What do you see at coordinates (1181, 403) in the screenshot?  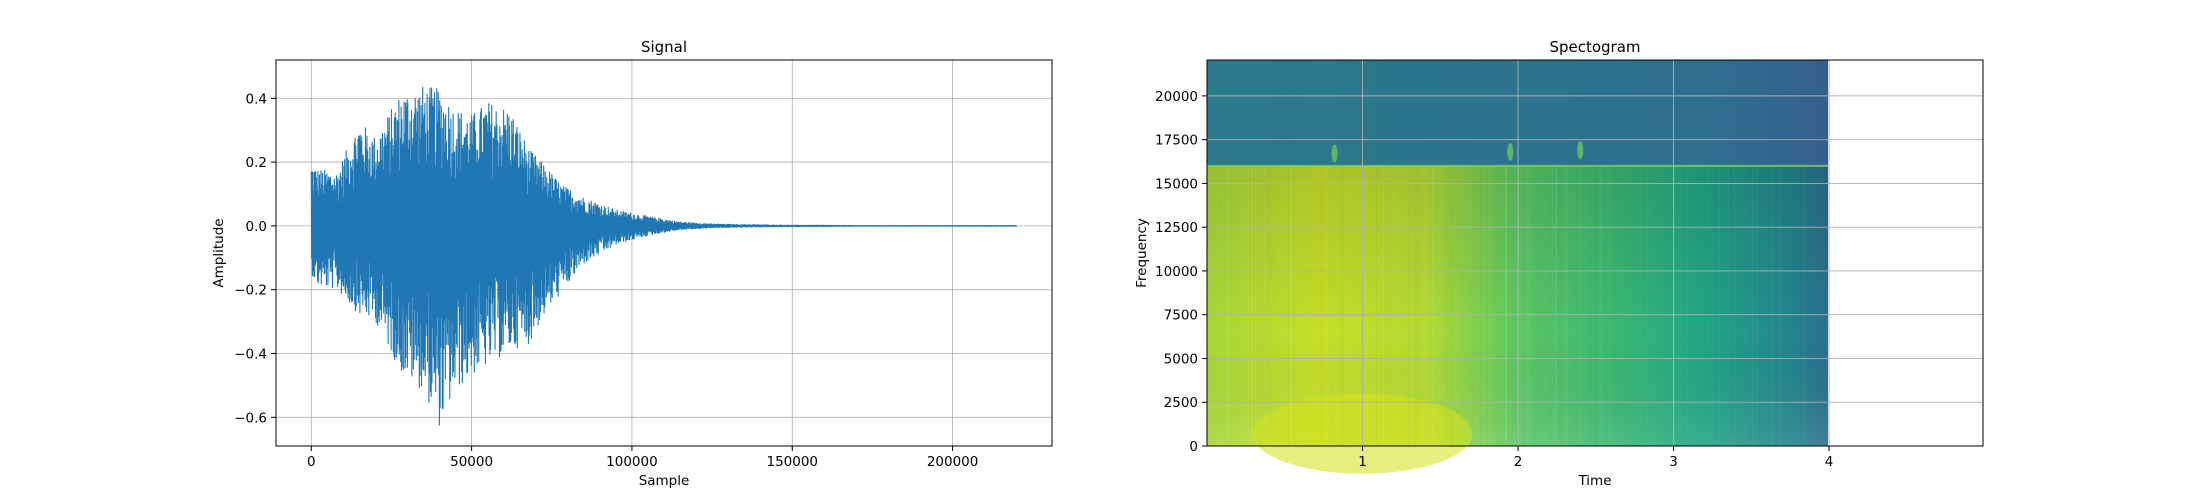 I see `spectrogram-y-tick-label: 2500` at bounding box center [1181, 403].